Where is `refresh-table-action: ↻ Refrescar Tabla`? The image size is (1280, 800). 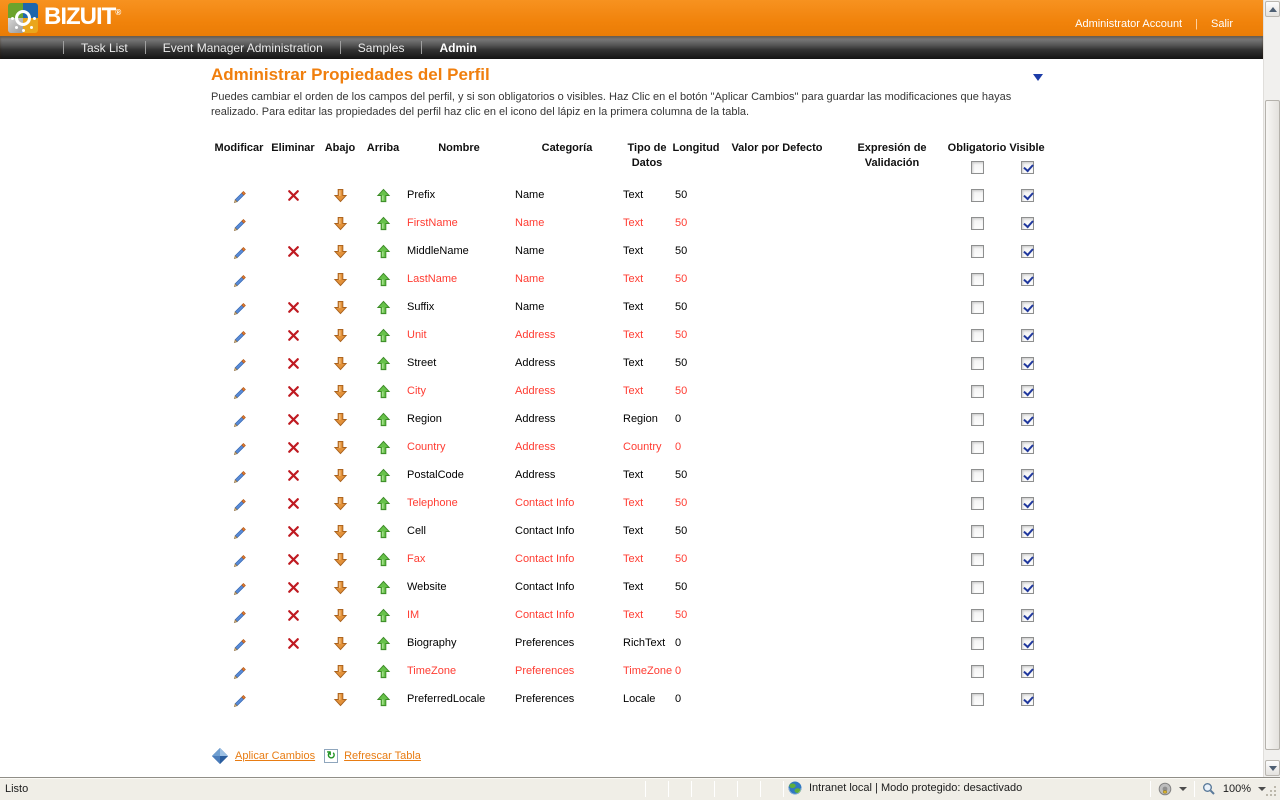 refresh-table-action: ↻ Refrescar Tabla is located at coordinates (372, 756).